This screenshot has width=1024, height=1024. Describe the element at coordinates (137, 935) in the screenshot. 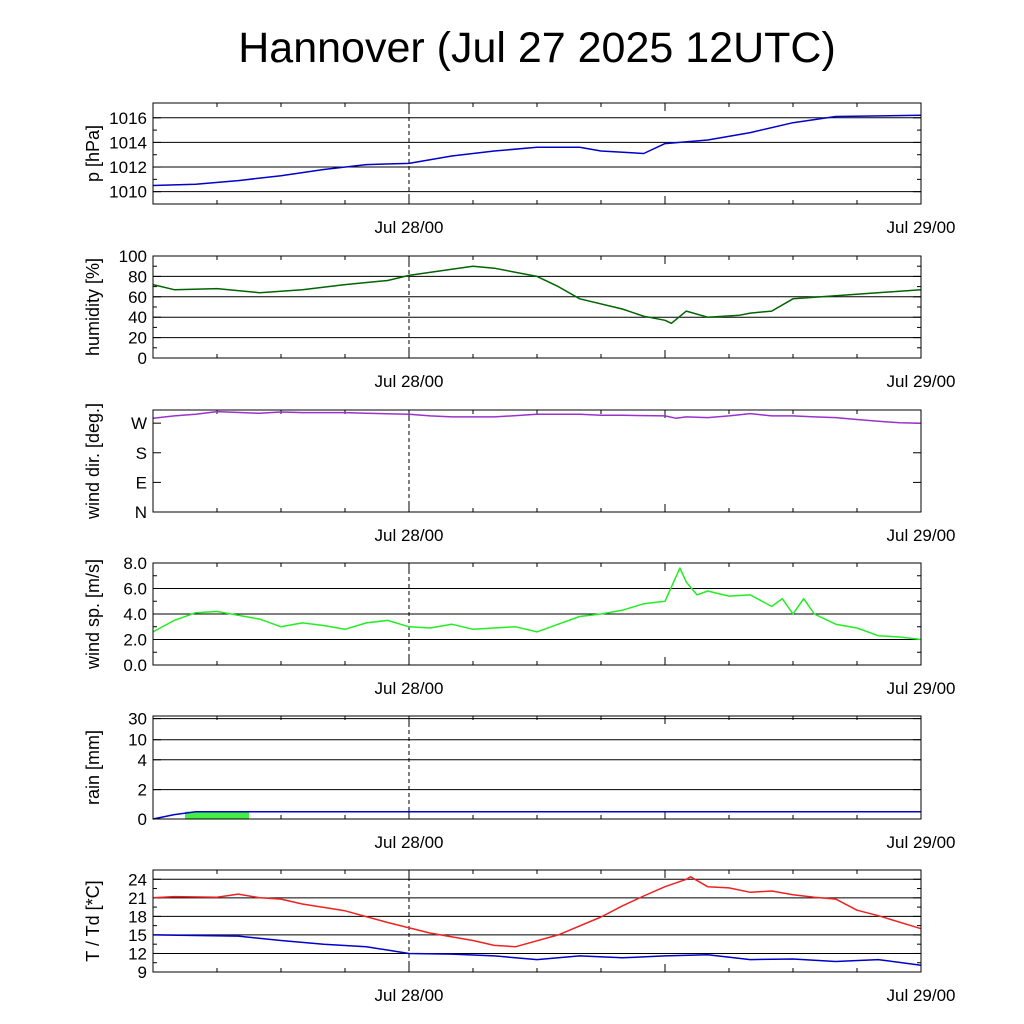

I see `ytick-label-temperature-2: 15` at that location.